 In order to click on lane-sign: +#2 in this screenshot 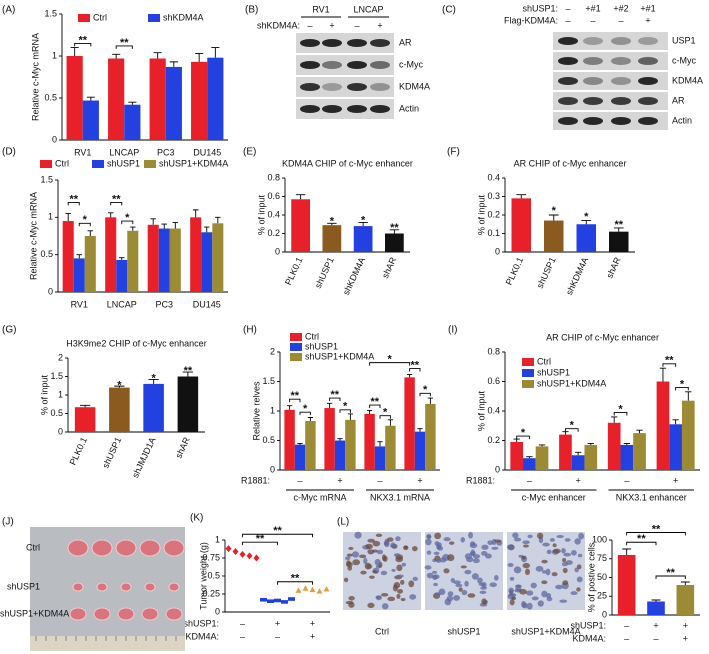, I will do `click(620, 8)`.